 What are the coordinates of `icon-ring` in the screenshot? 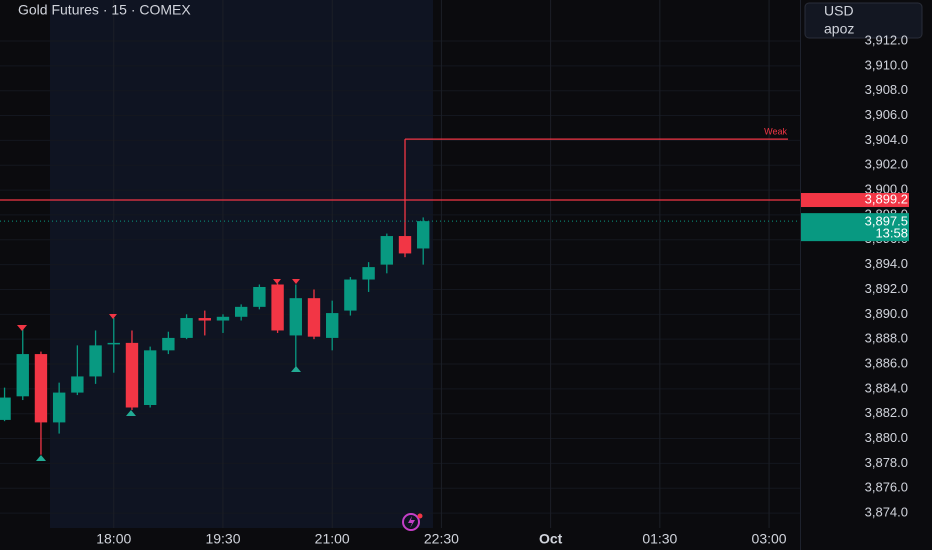 It's located at (411, 522).